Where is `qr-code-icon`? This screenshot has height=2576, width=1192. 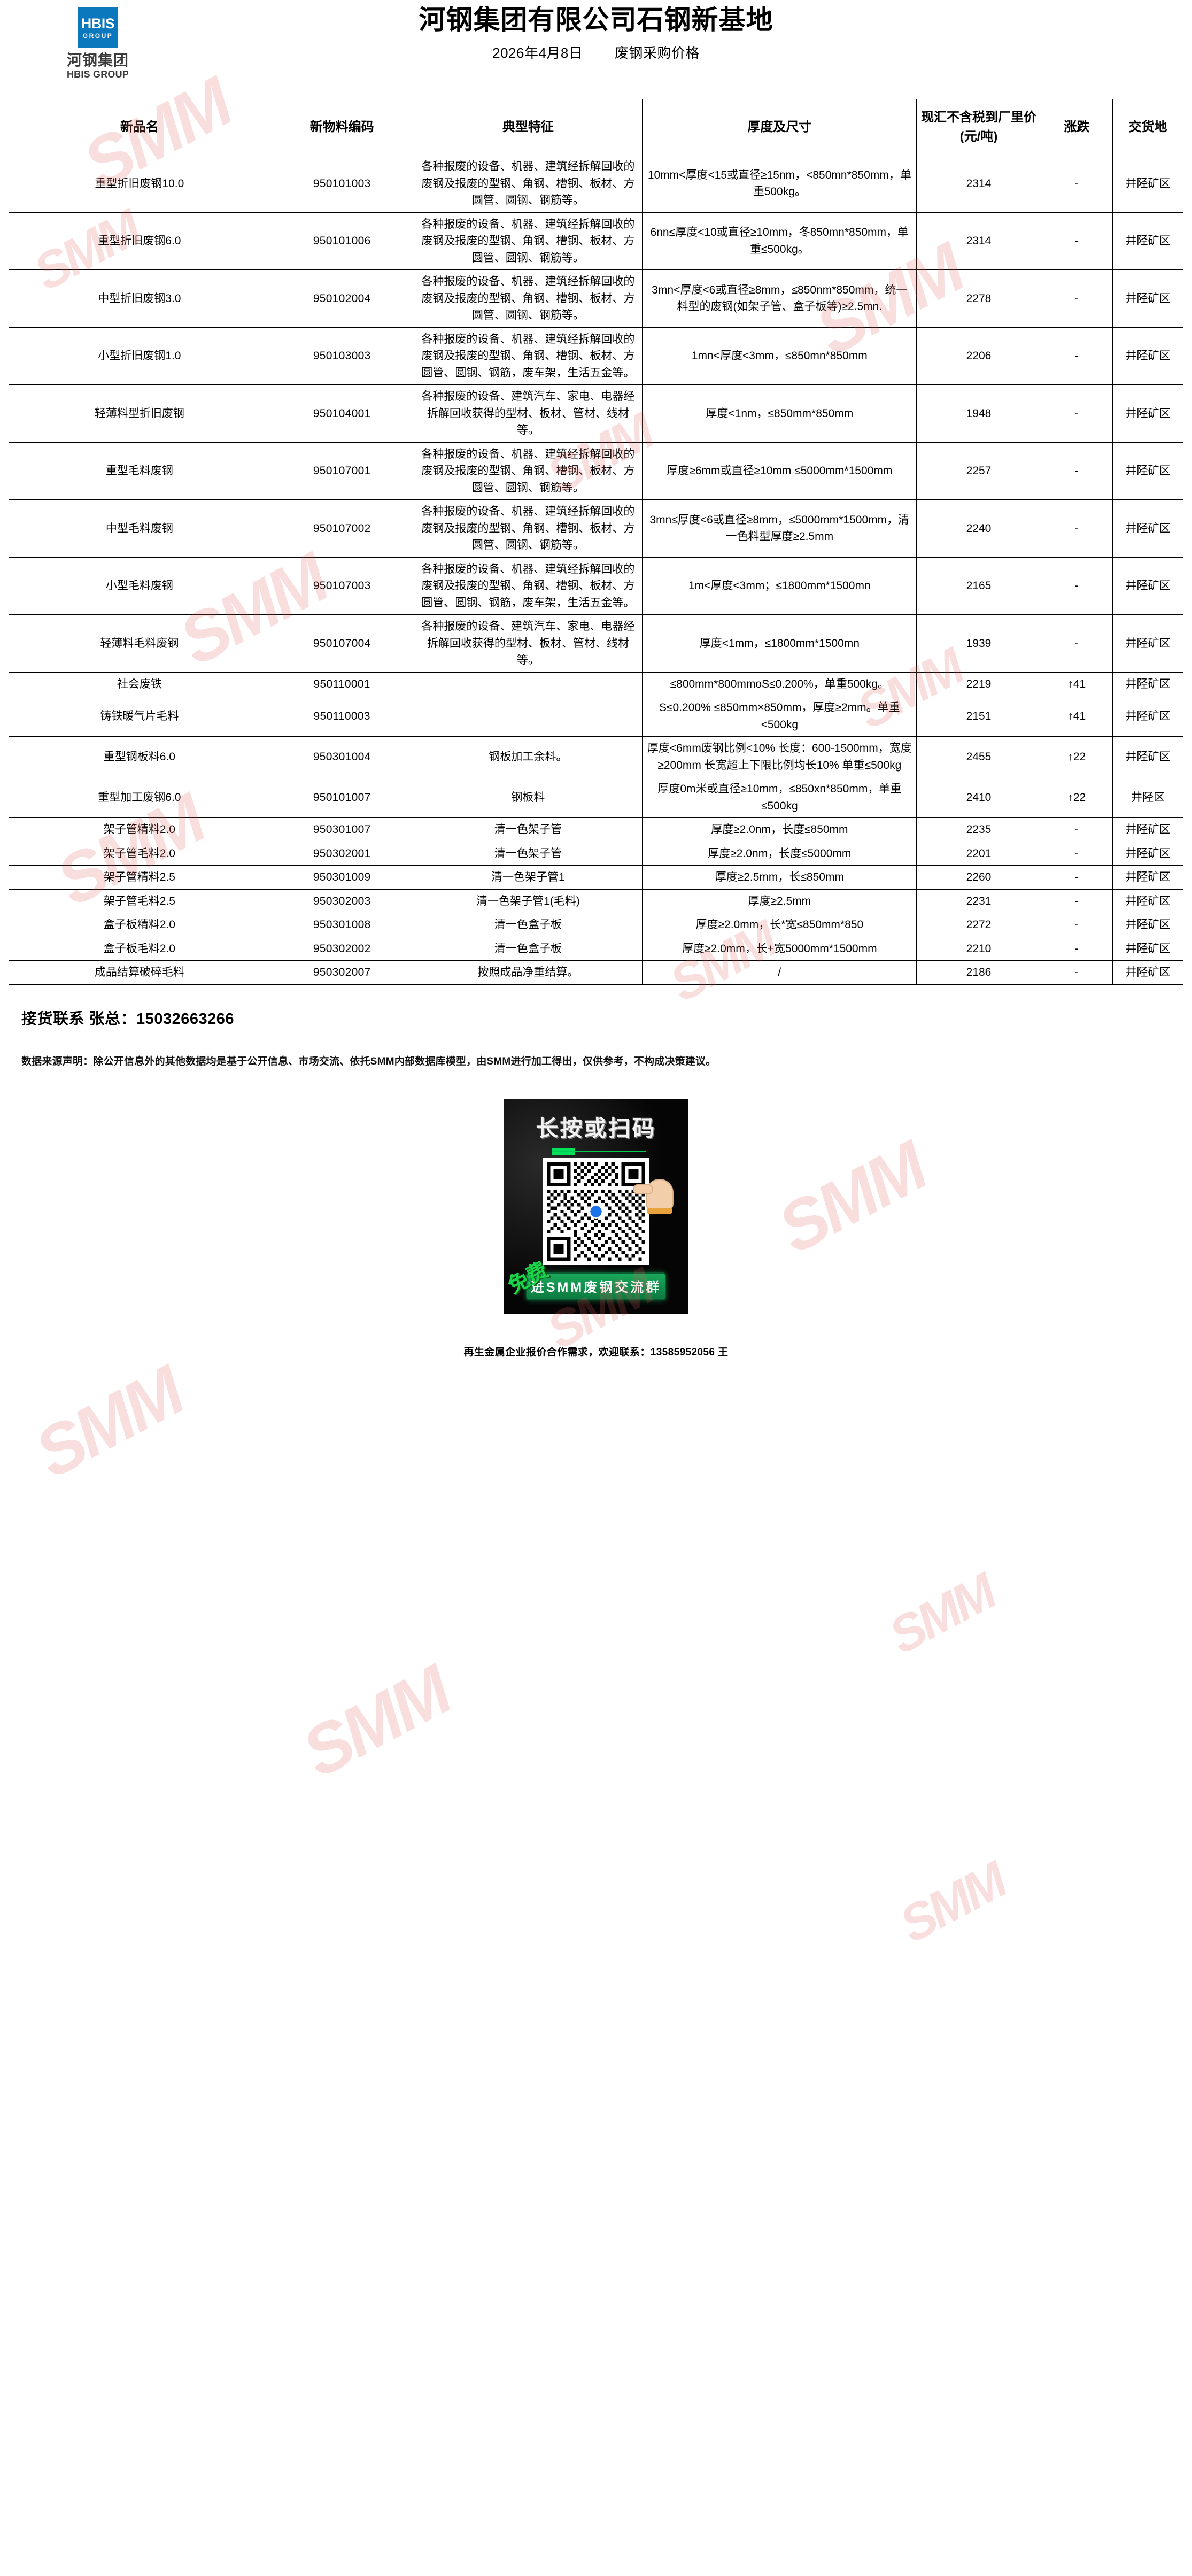
qr-code-icon is located at coordinates (596, 1211).